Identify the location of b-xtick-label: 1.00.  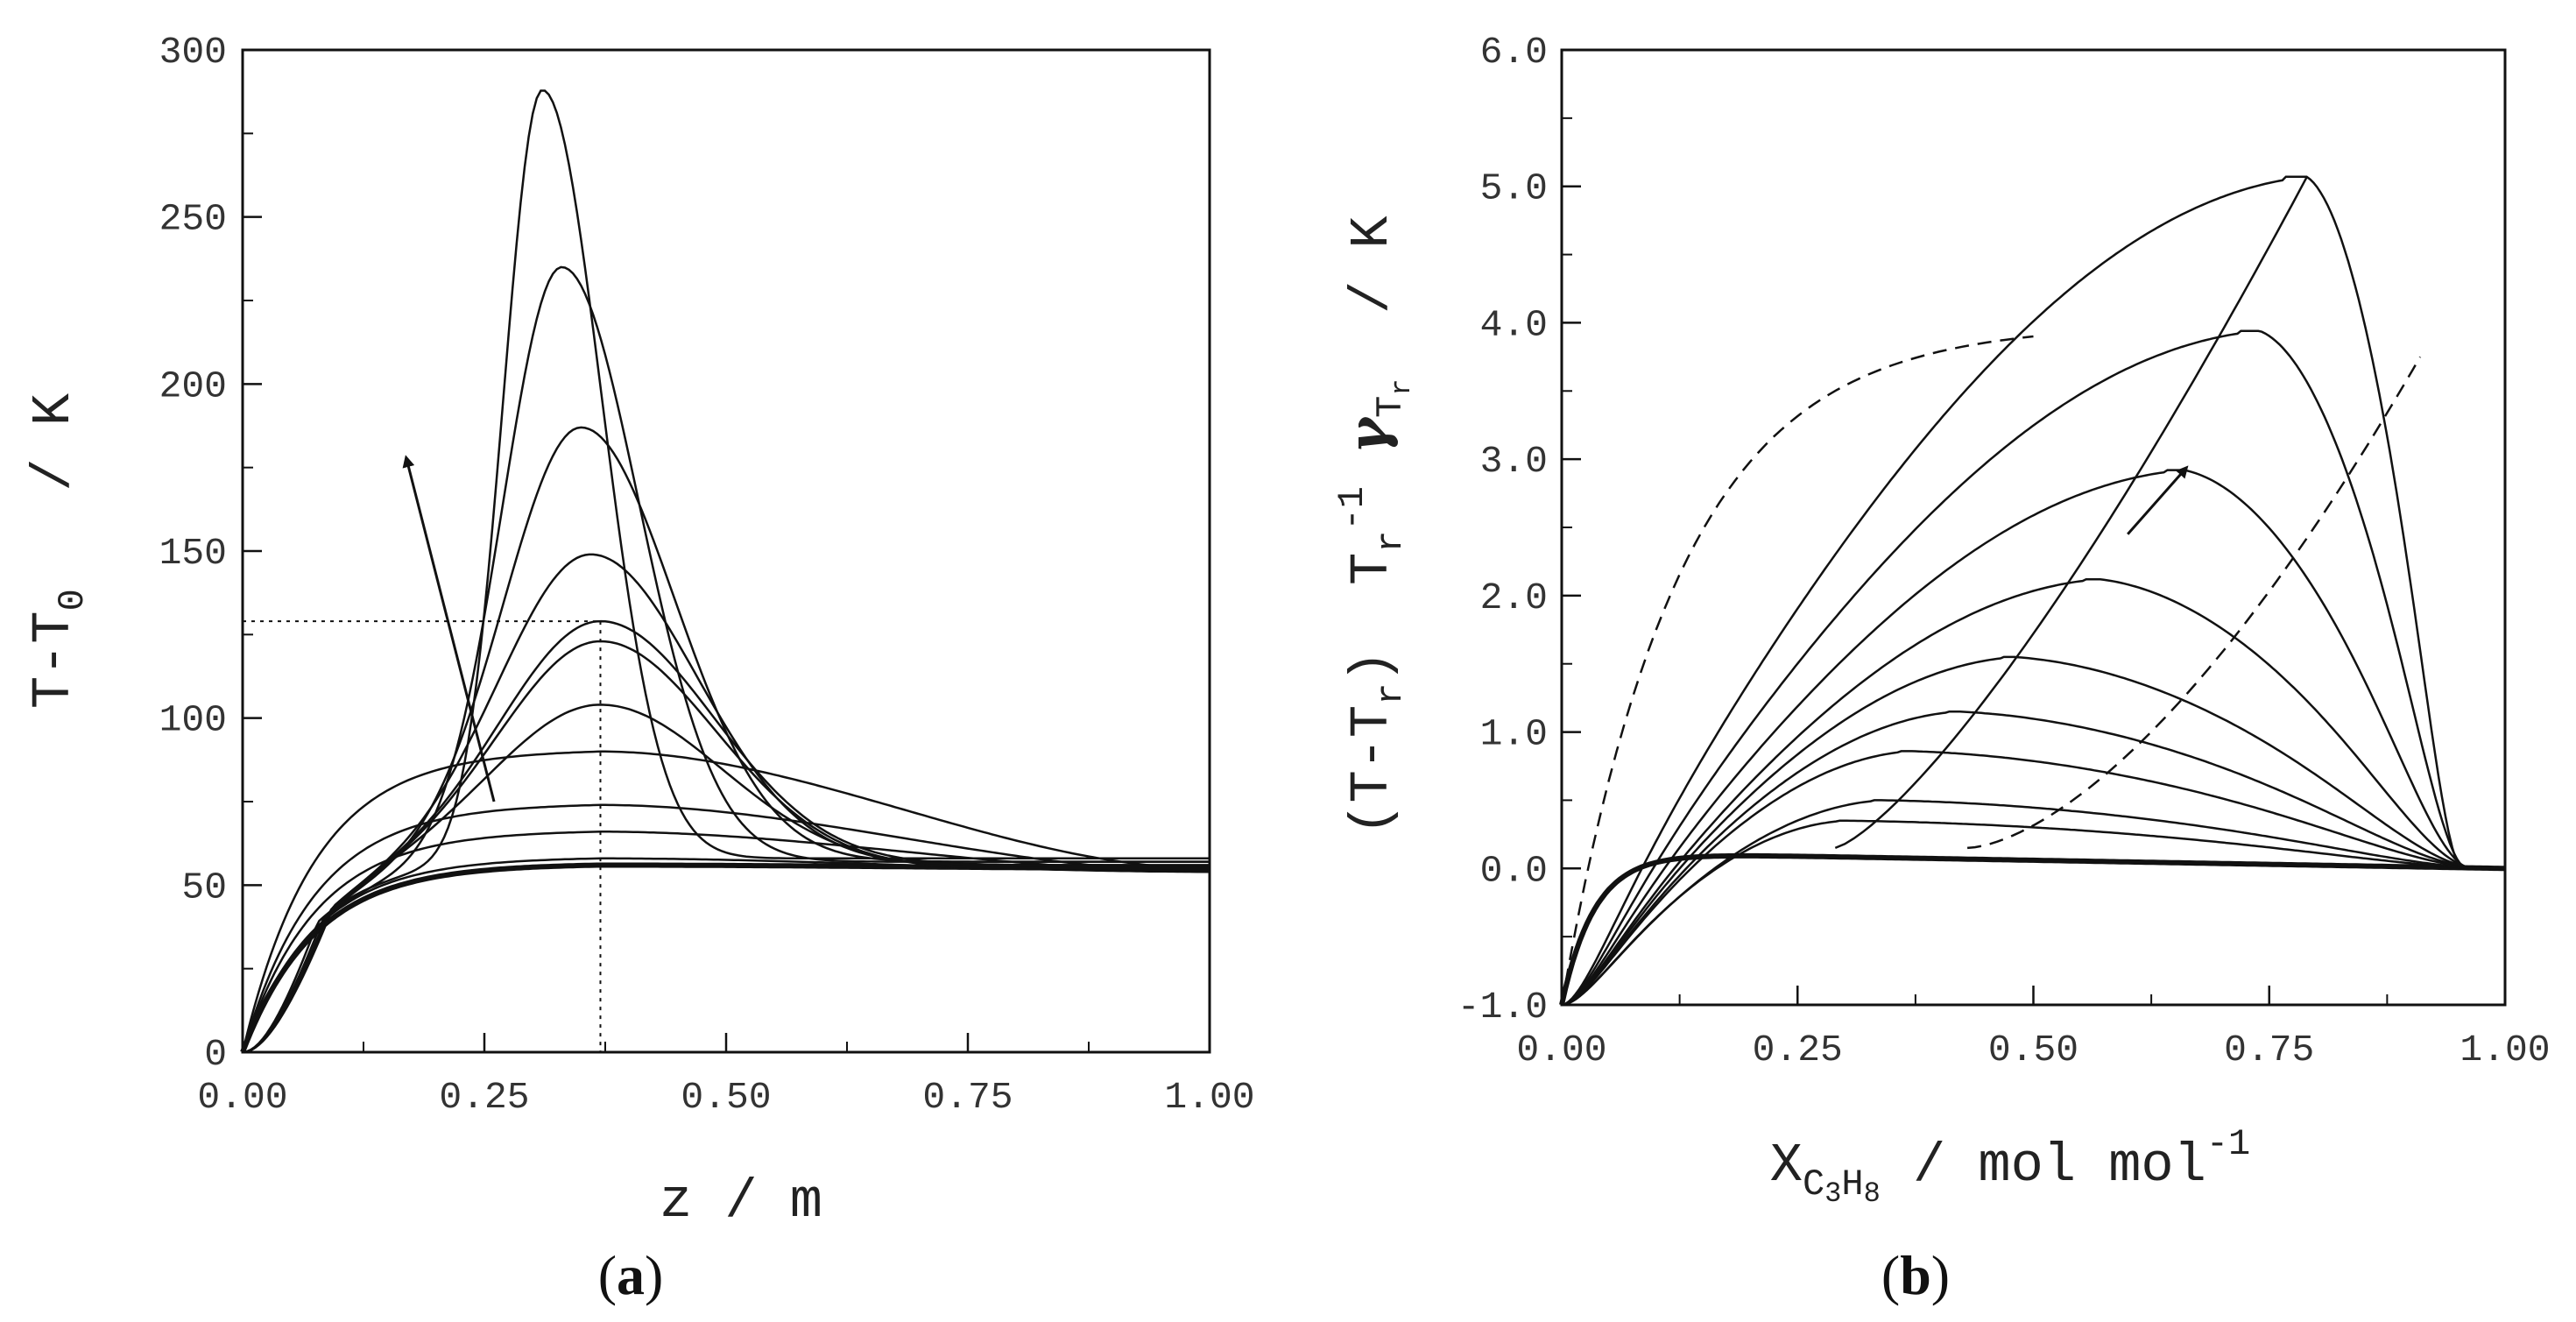
(2505, 1050).